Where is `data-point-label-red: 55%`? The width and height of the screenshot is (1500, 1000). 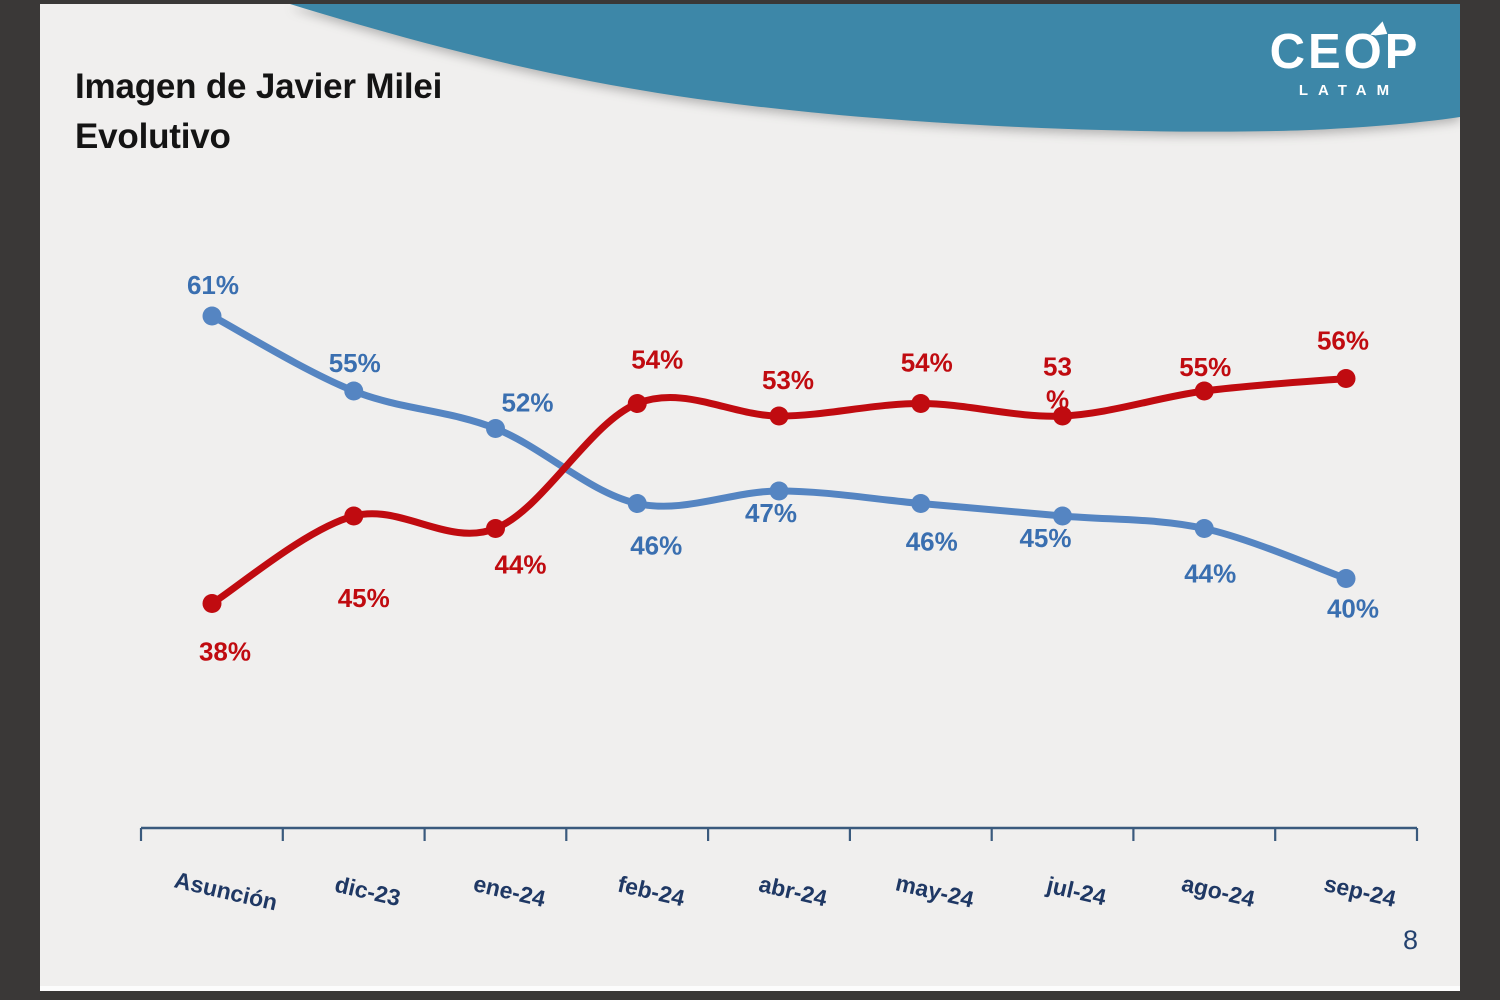 data-point-label-red: 55% is located at coordinates (1205, 367).